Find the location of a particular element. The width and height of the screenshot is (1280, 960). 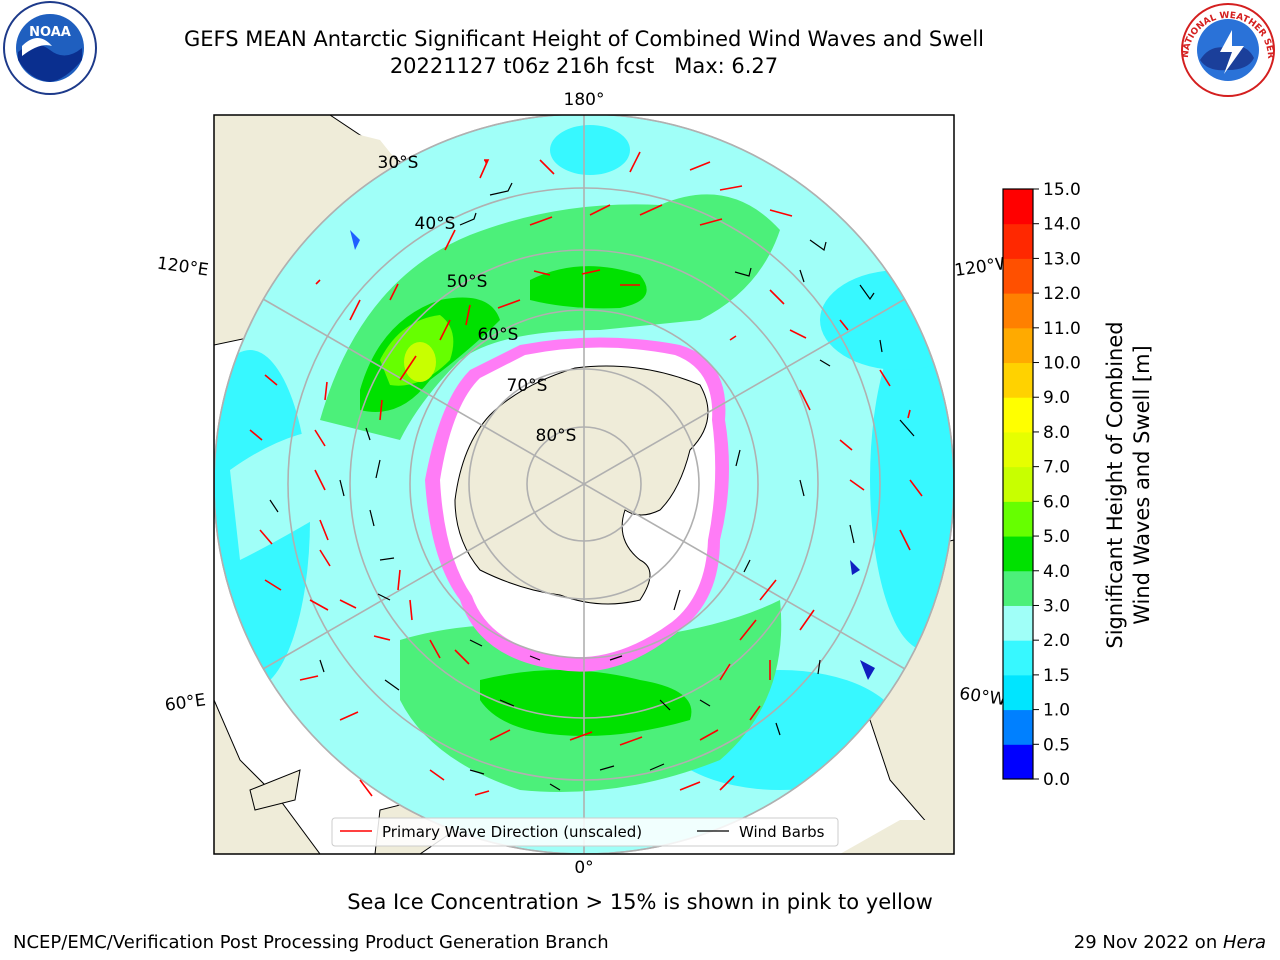

colorbar-tick-label: 8.0 is located at coordinates (1056, 433).